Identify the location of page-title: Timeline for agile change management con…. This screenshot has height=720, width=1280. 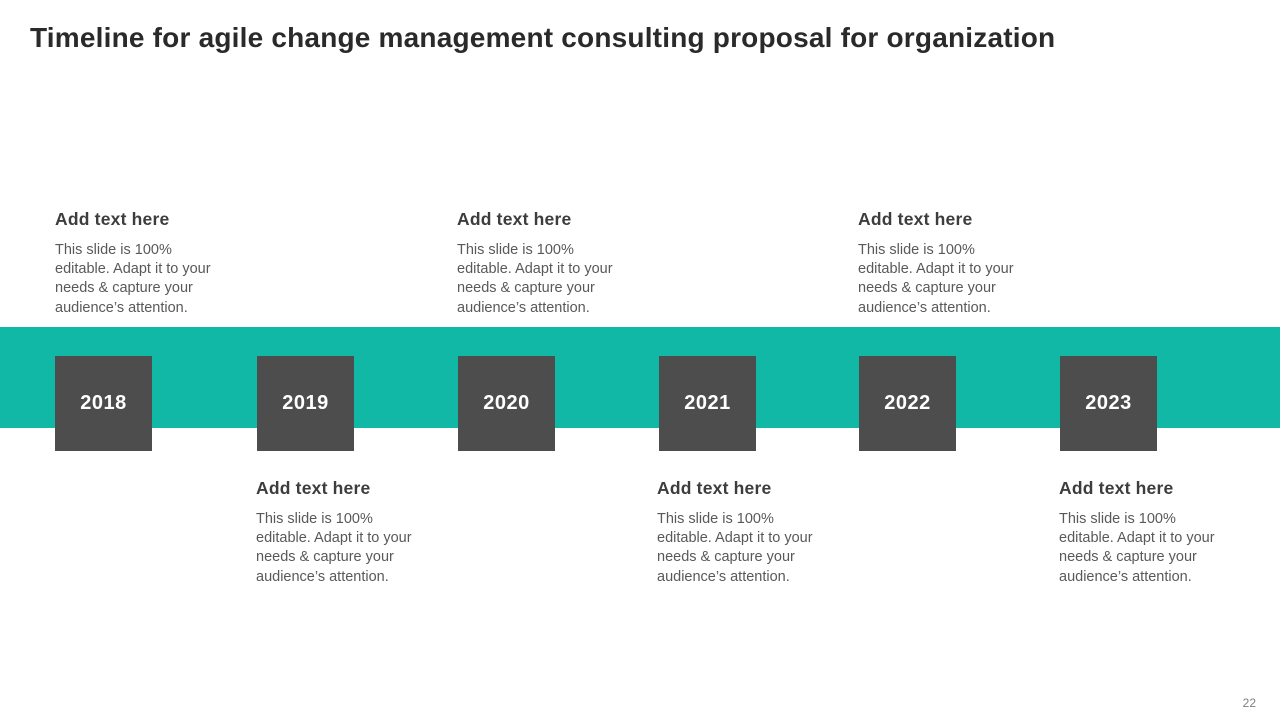
(543, 37).